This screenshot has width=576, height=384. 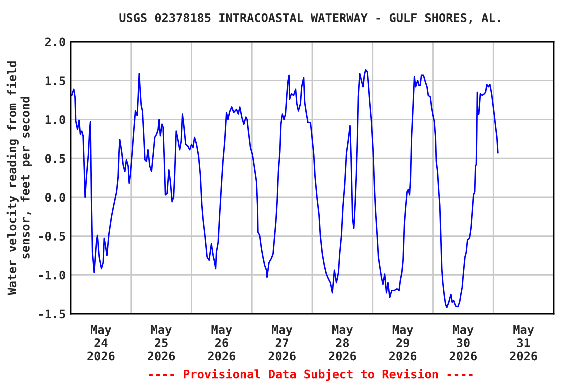 I want to click on y-tick-label: -1.5, so click(x=52, y=314).